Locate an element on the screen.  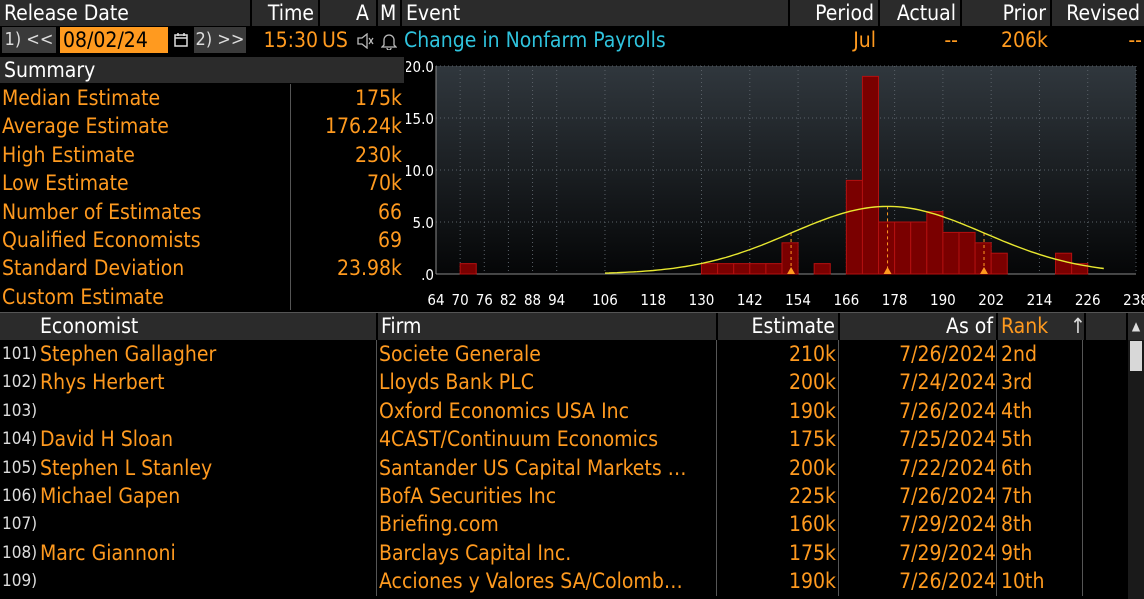
col-header-actual: Actual is located at coordinates (920, 13).